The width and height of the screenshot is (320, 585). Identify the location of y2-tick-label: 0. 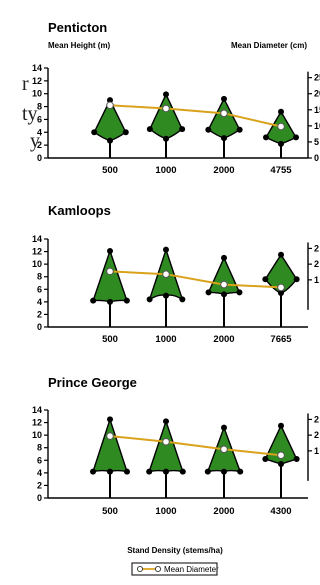
(316, 158).